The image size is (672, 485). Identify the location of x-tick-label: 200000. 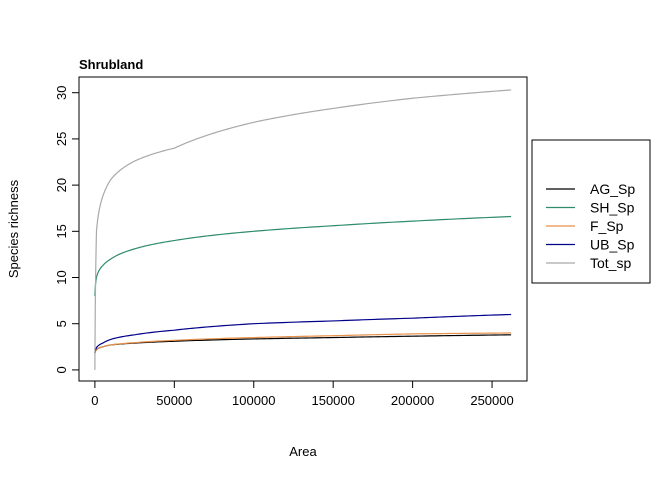
(412, 400).